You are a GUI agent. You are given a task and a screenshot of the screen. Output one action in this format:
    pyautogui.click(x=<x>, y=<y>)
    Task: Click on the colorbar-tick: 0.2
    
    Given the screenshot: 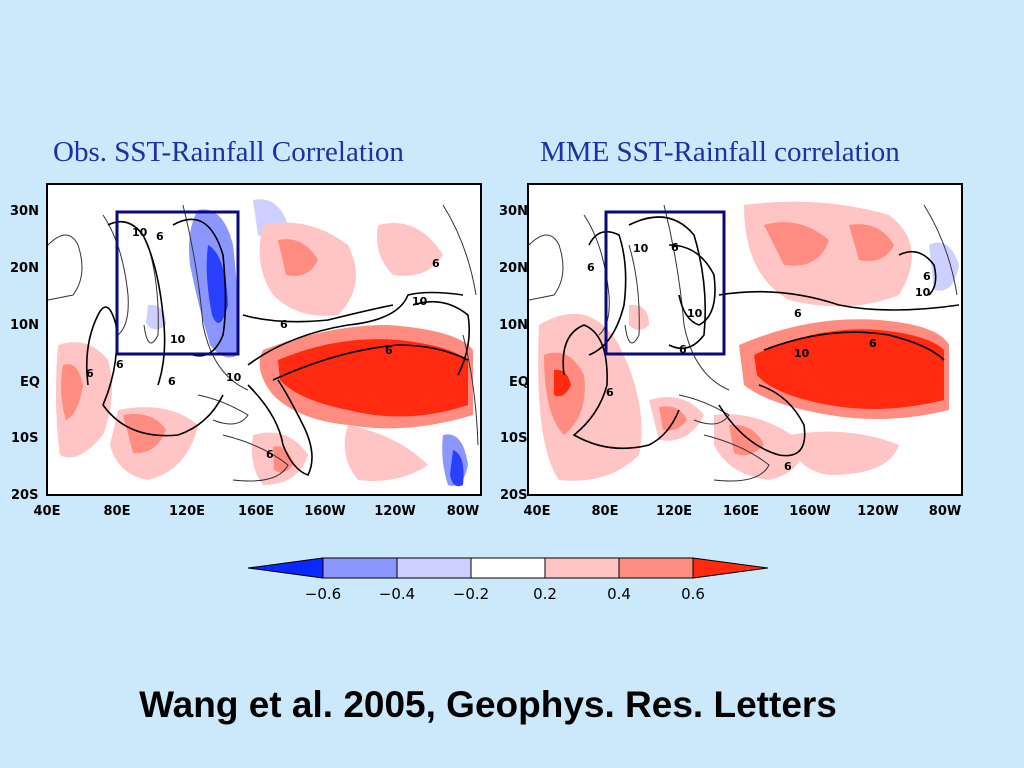 What is the action you would take?
    pyautogui.click(x=545, y=594)
    